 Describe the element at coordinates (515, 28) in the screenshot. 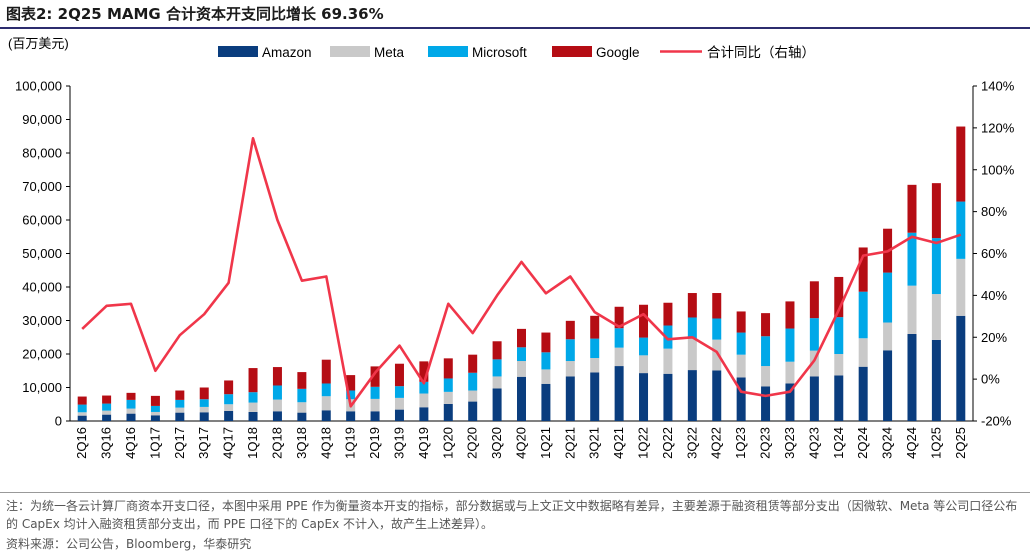

I see `title-divider` at that location.